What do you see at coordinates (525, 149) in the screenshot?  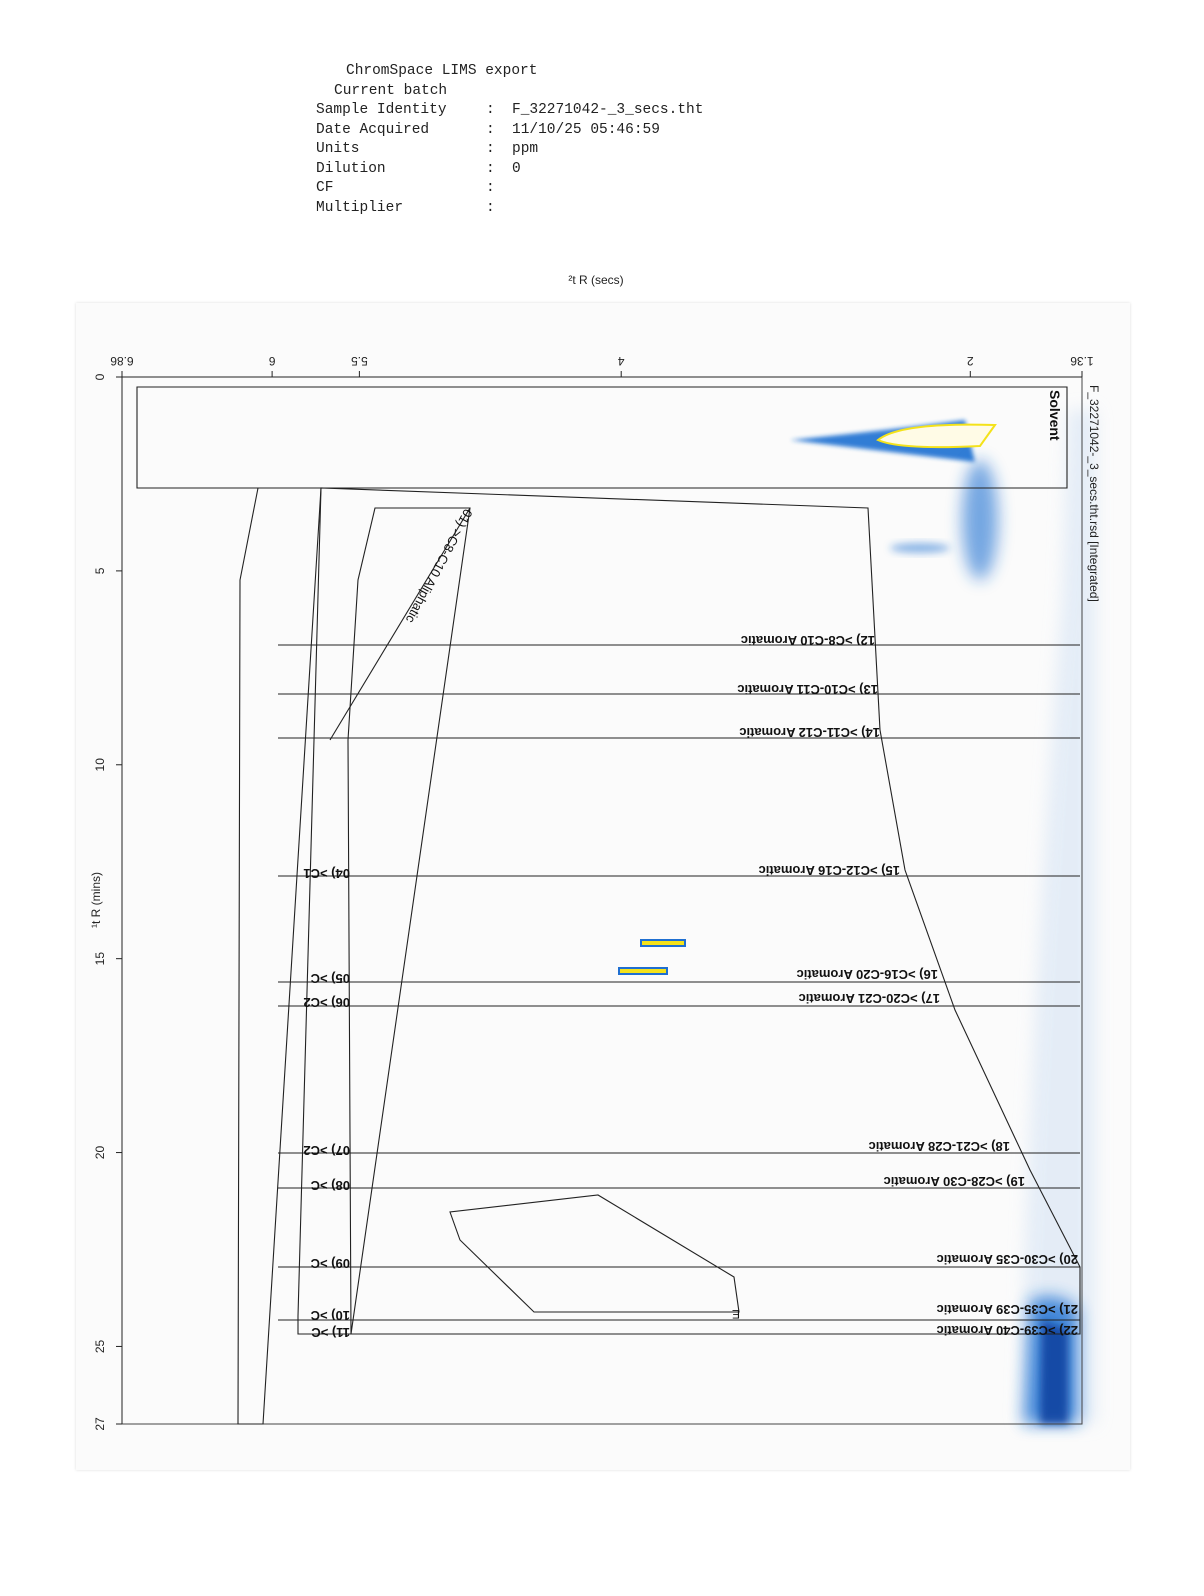 I see `field-value: ppm` at bounding box center [525, 149].